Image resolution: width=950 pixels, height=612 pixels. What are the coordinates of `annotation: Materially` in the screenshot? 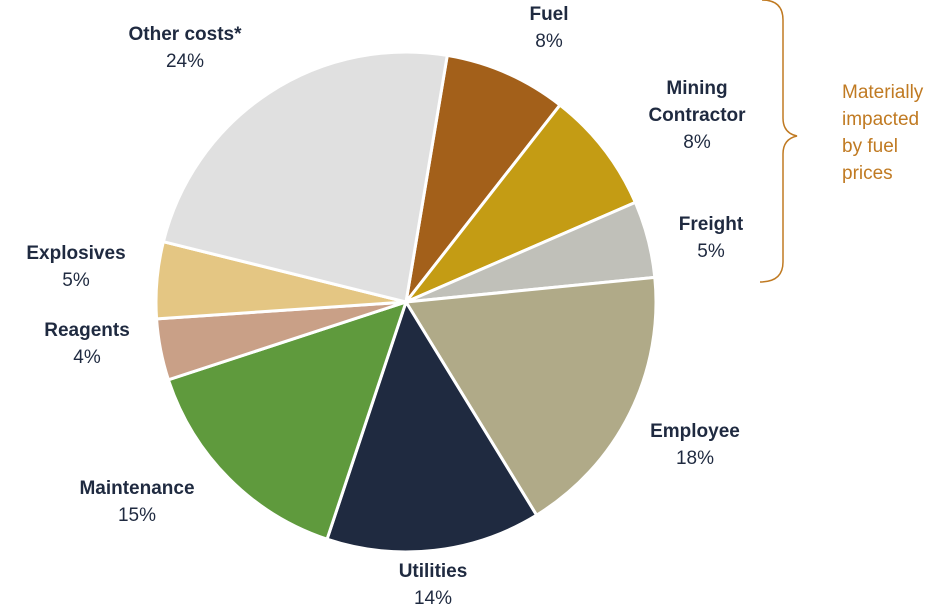 It's located at (883, 92).